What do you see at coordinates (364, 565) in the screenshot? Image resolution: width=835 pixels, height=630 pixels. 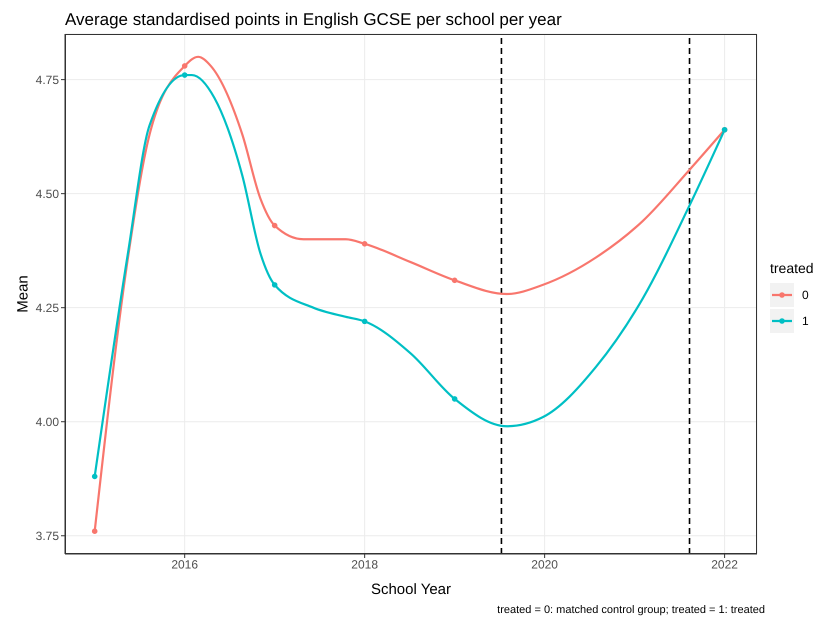 I see `x-tick-label: 2018` at bounding box center [364, 565].